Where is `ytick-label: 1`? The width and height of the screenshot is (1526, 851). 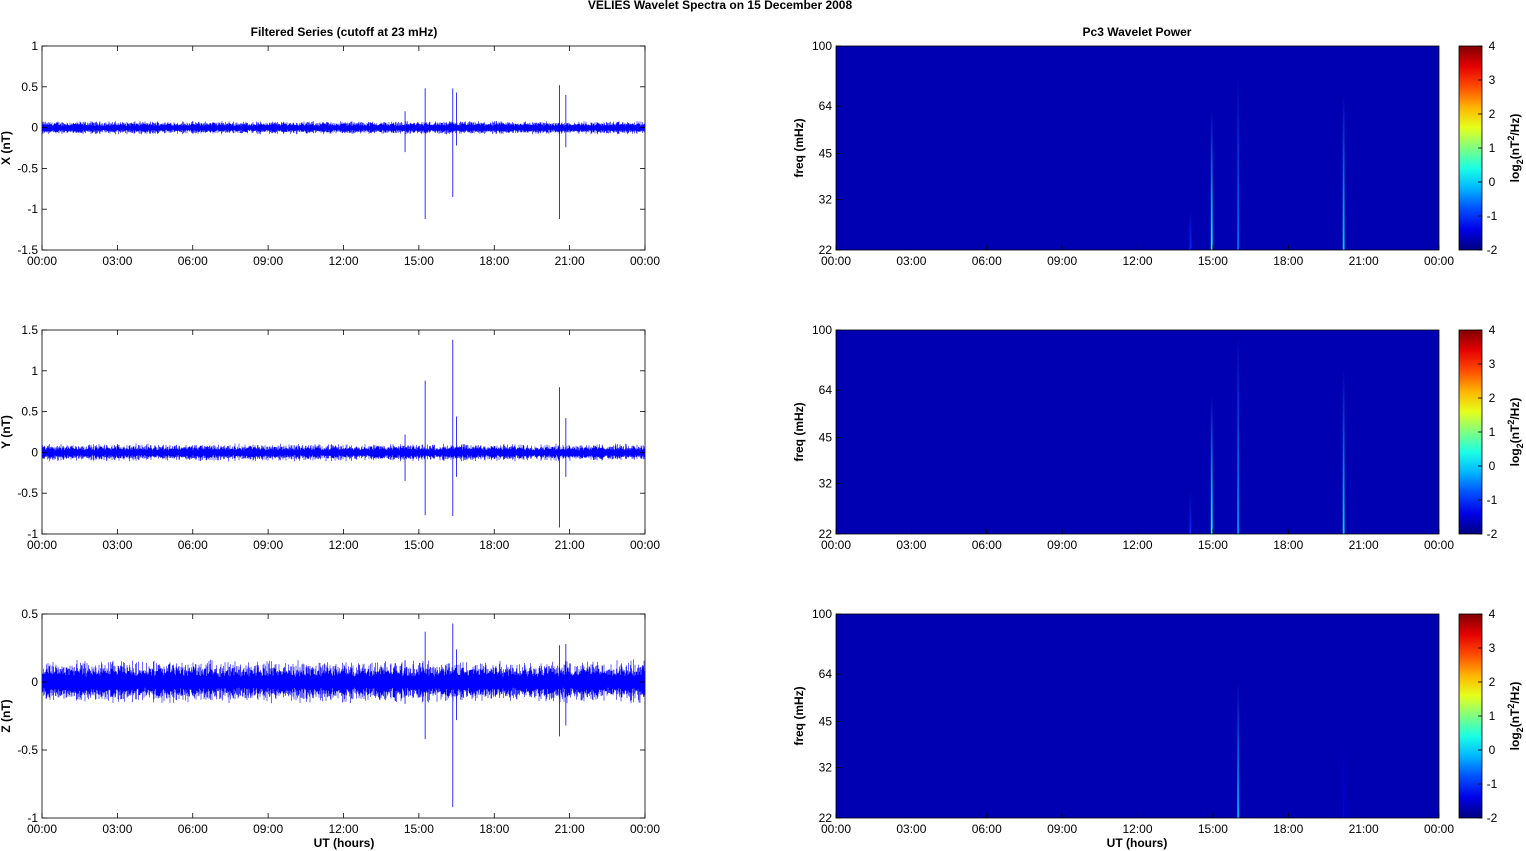
ytick-label: 1 is located at coordinates (34, 46).